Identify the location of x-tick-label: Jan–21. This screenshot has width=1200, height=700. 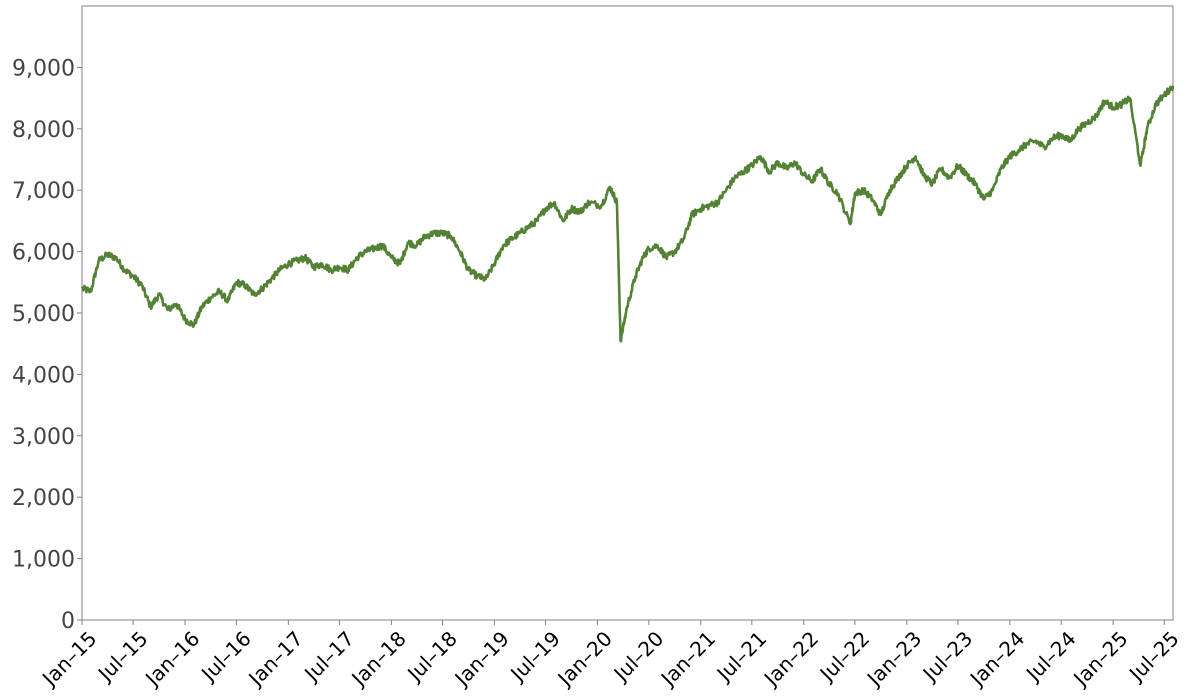
(687, 658).